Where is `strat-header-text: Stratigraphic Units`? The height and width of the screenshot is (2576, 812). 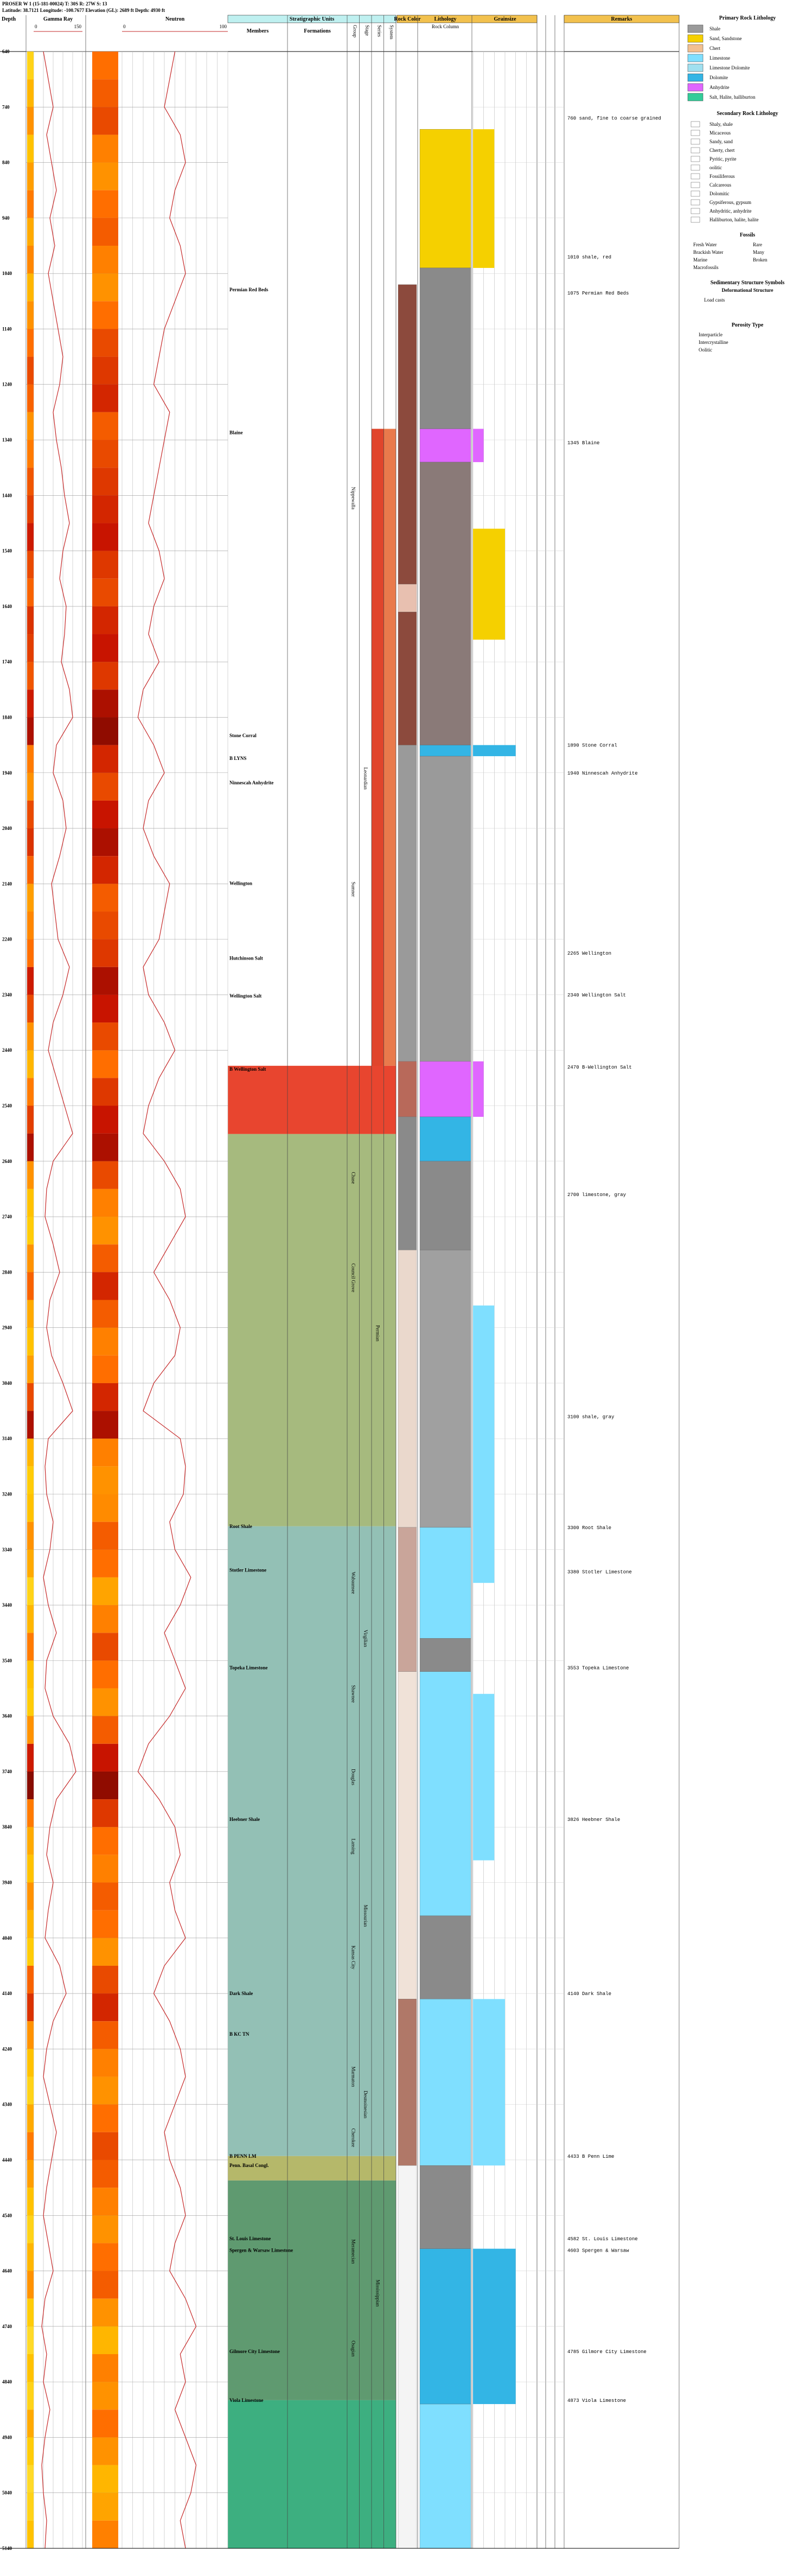 strat-header-text: Stratigraphic Units is located at coordinates (312, 19).